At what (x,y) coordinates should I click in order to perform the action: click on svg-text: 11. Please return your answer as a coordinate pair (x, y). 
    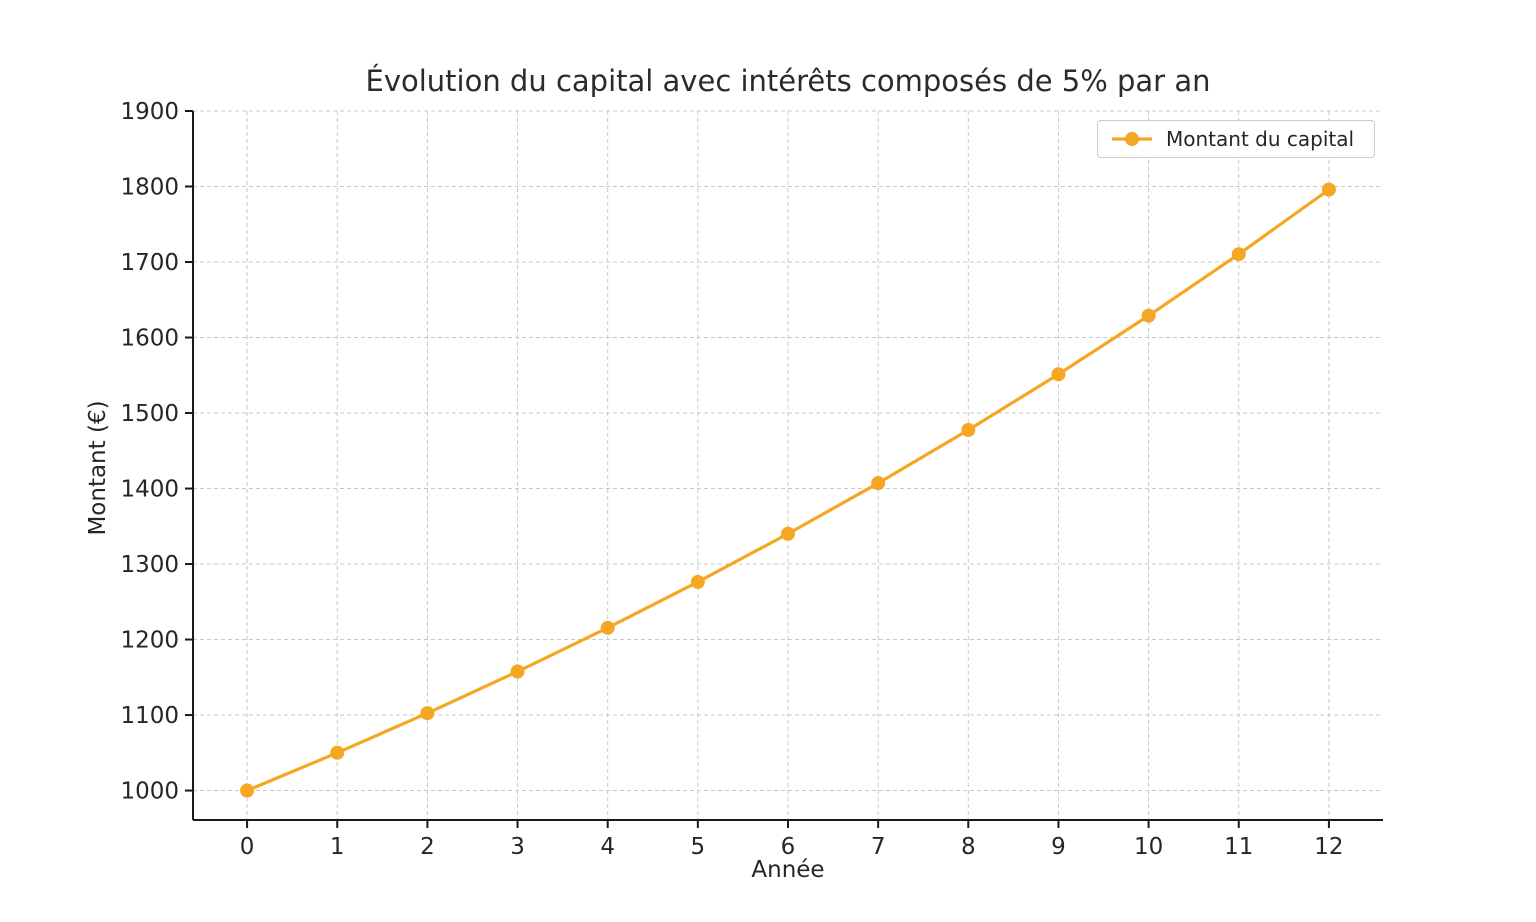
    Looking at the image, I should click on (1238, 847).